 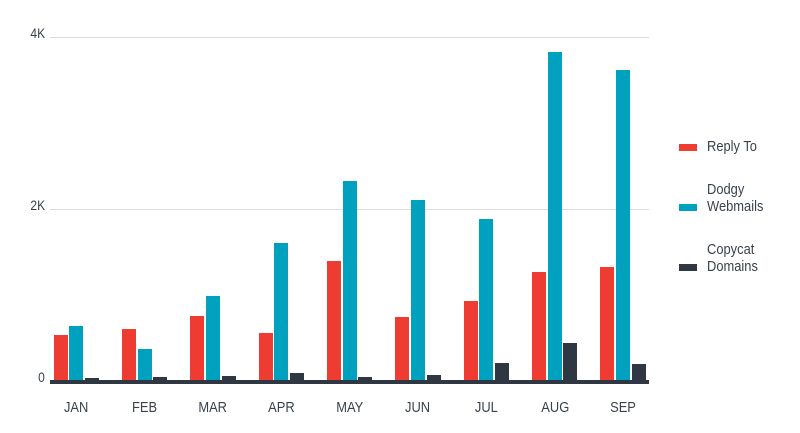 I want to click on x-tick-text: APR, so click(x=281, y=407).